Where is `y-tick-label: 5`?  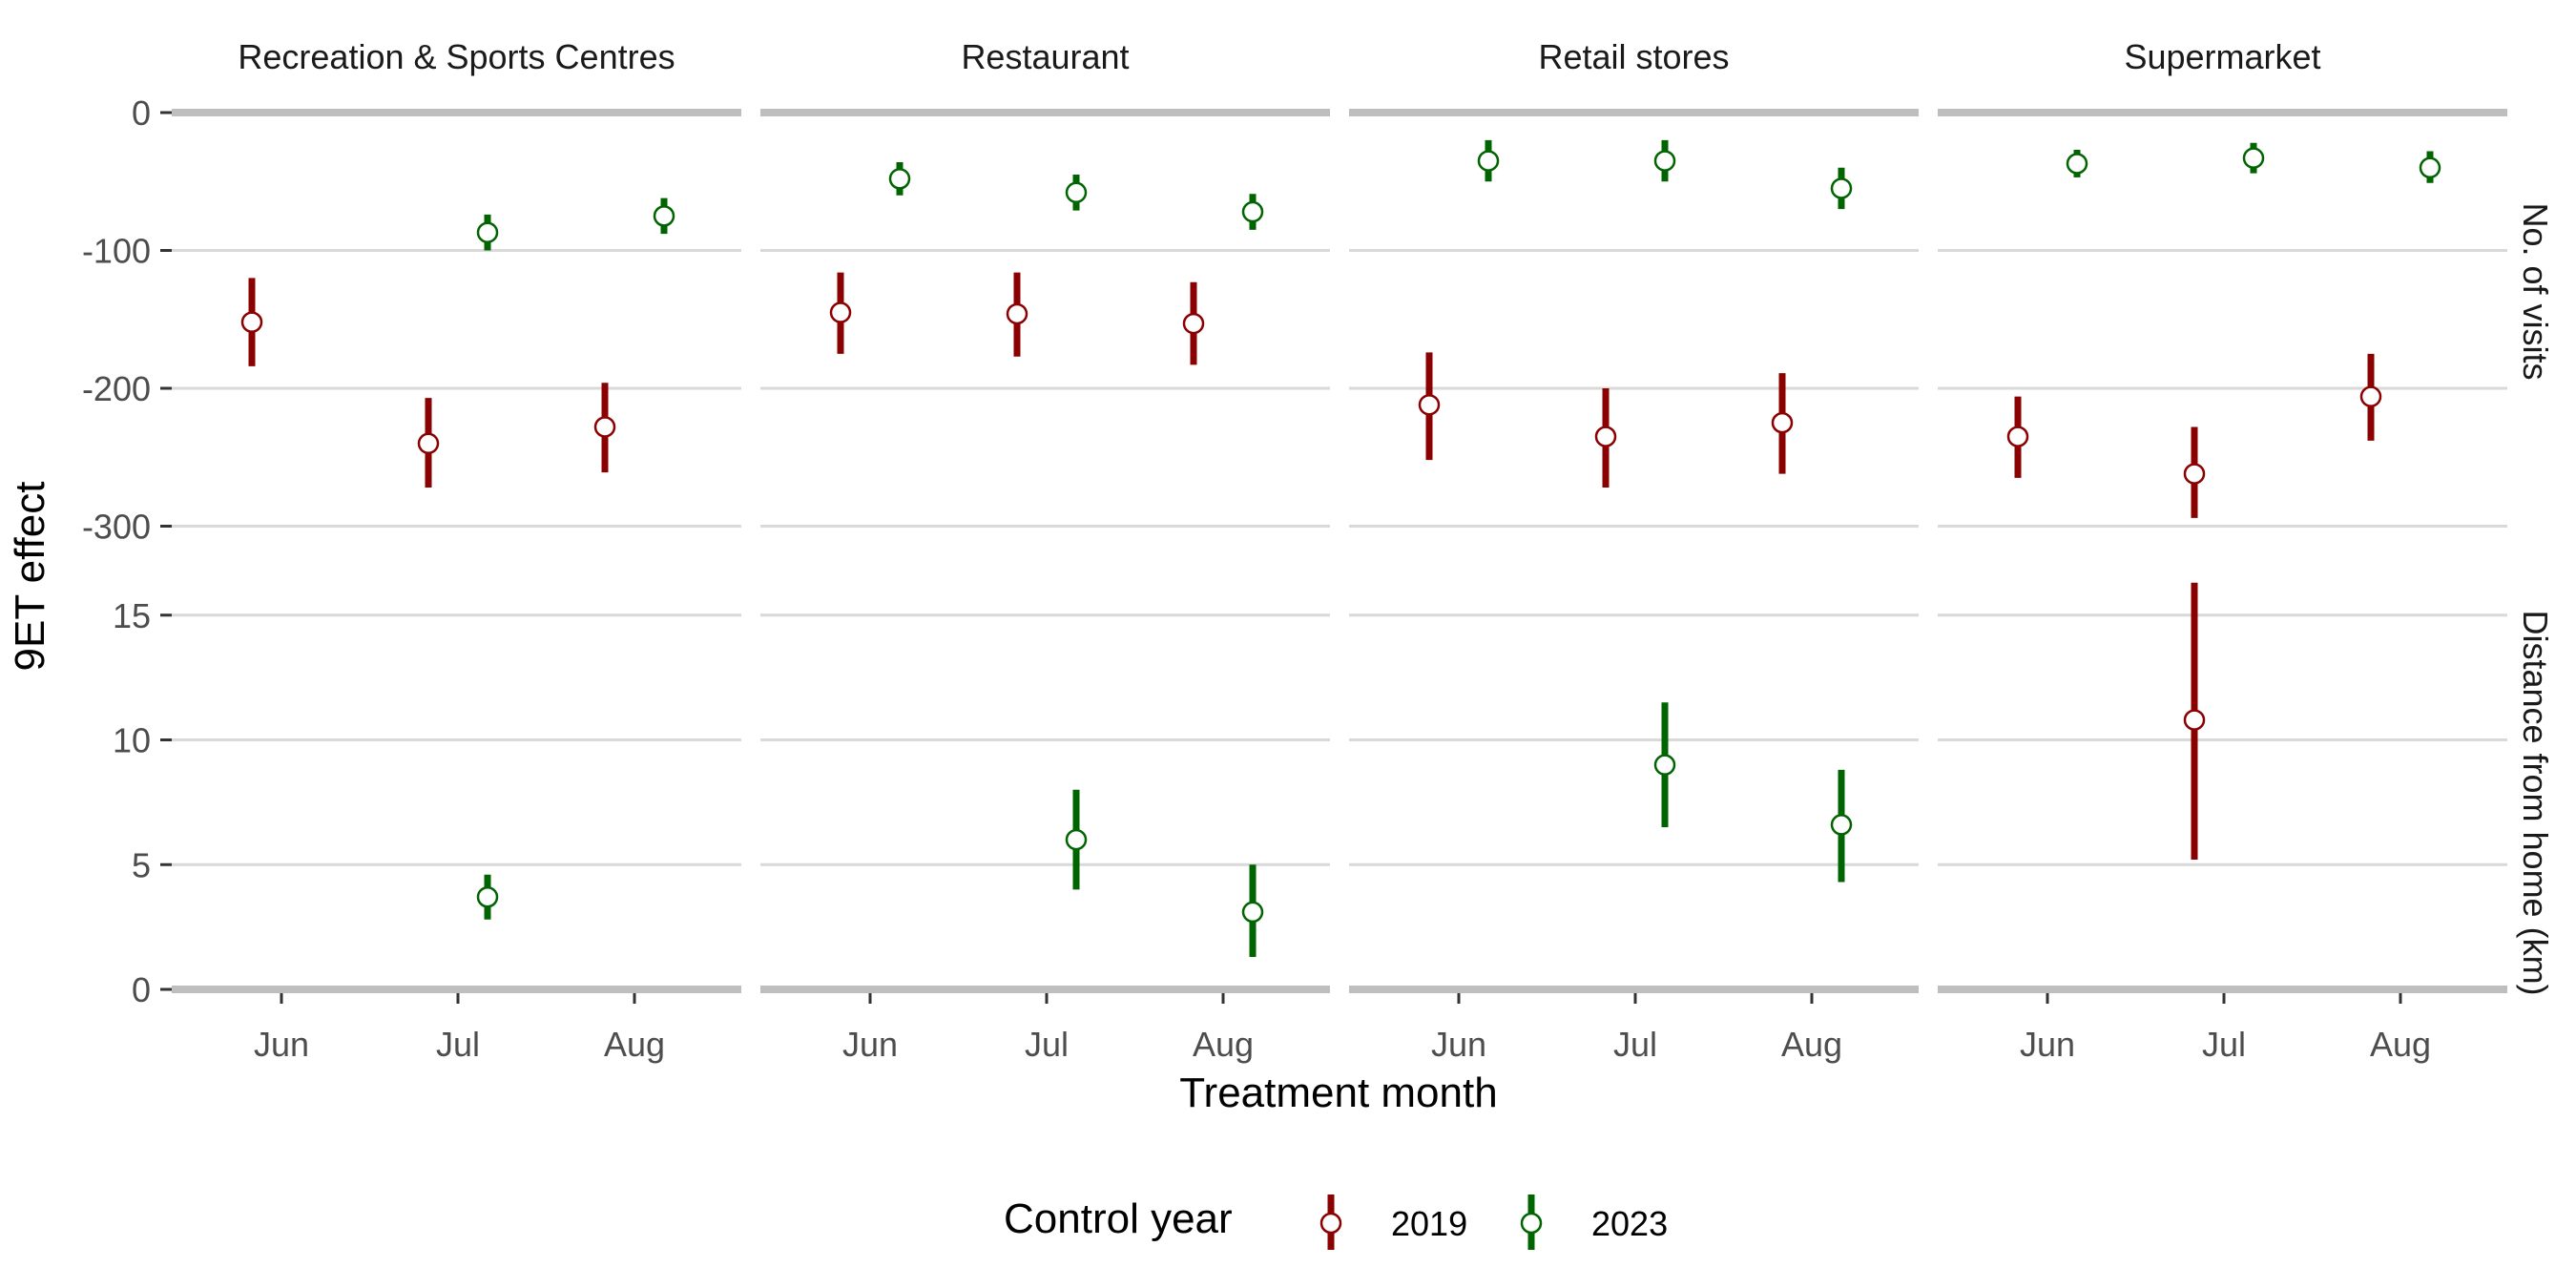 y-tick-label: 5 is located at coordinates (141, 864).